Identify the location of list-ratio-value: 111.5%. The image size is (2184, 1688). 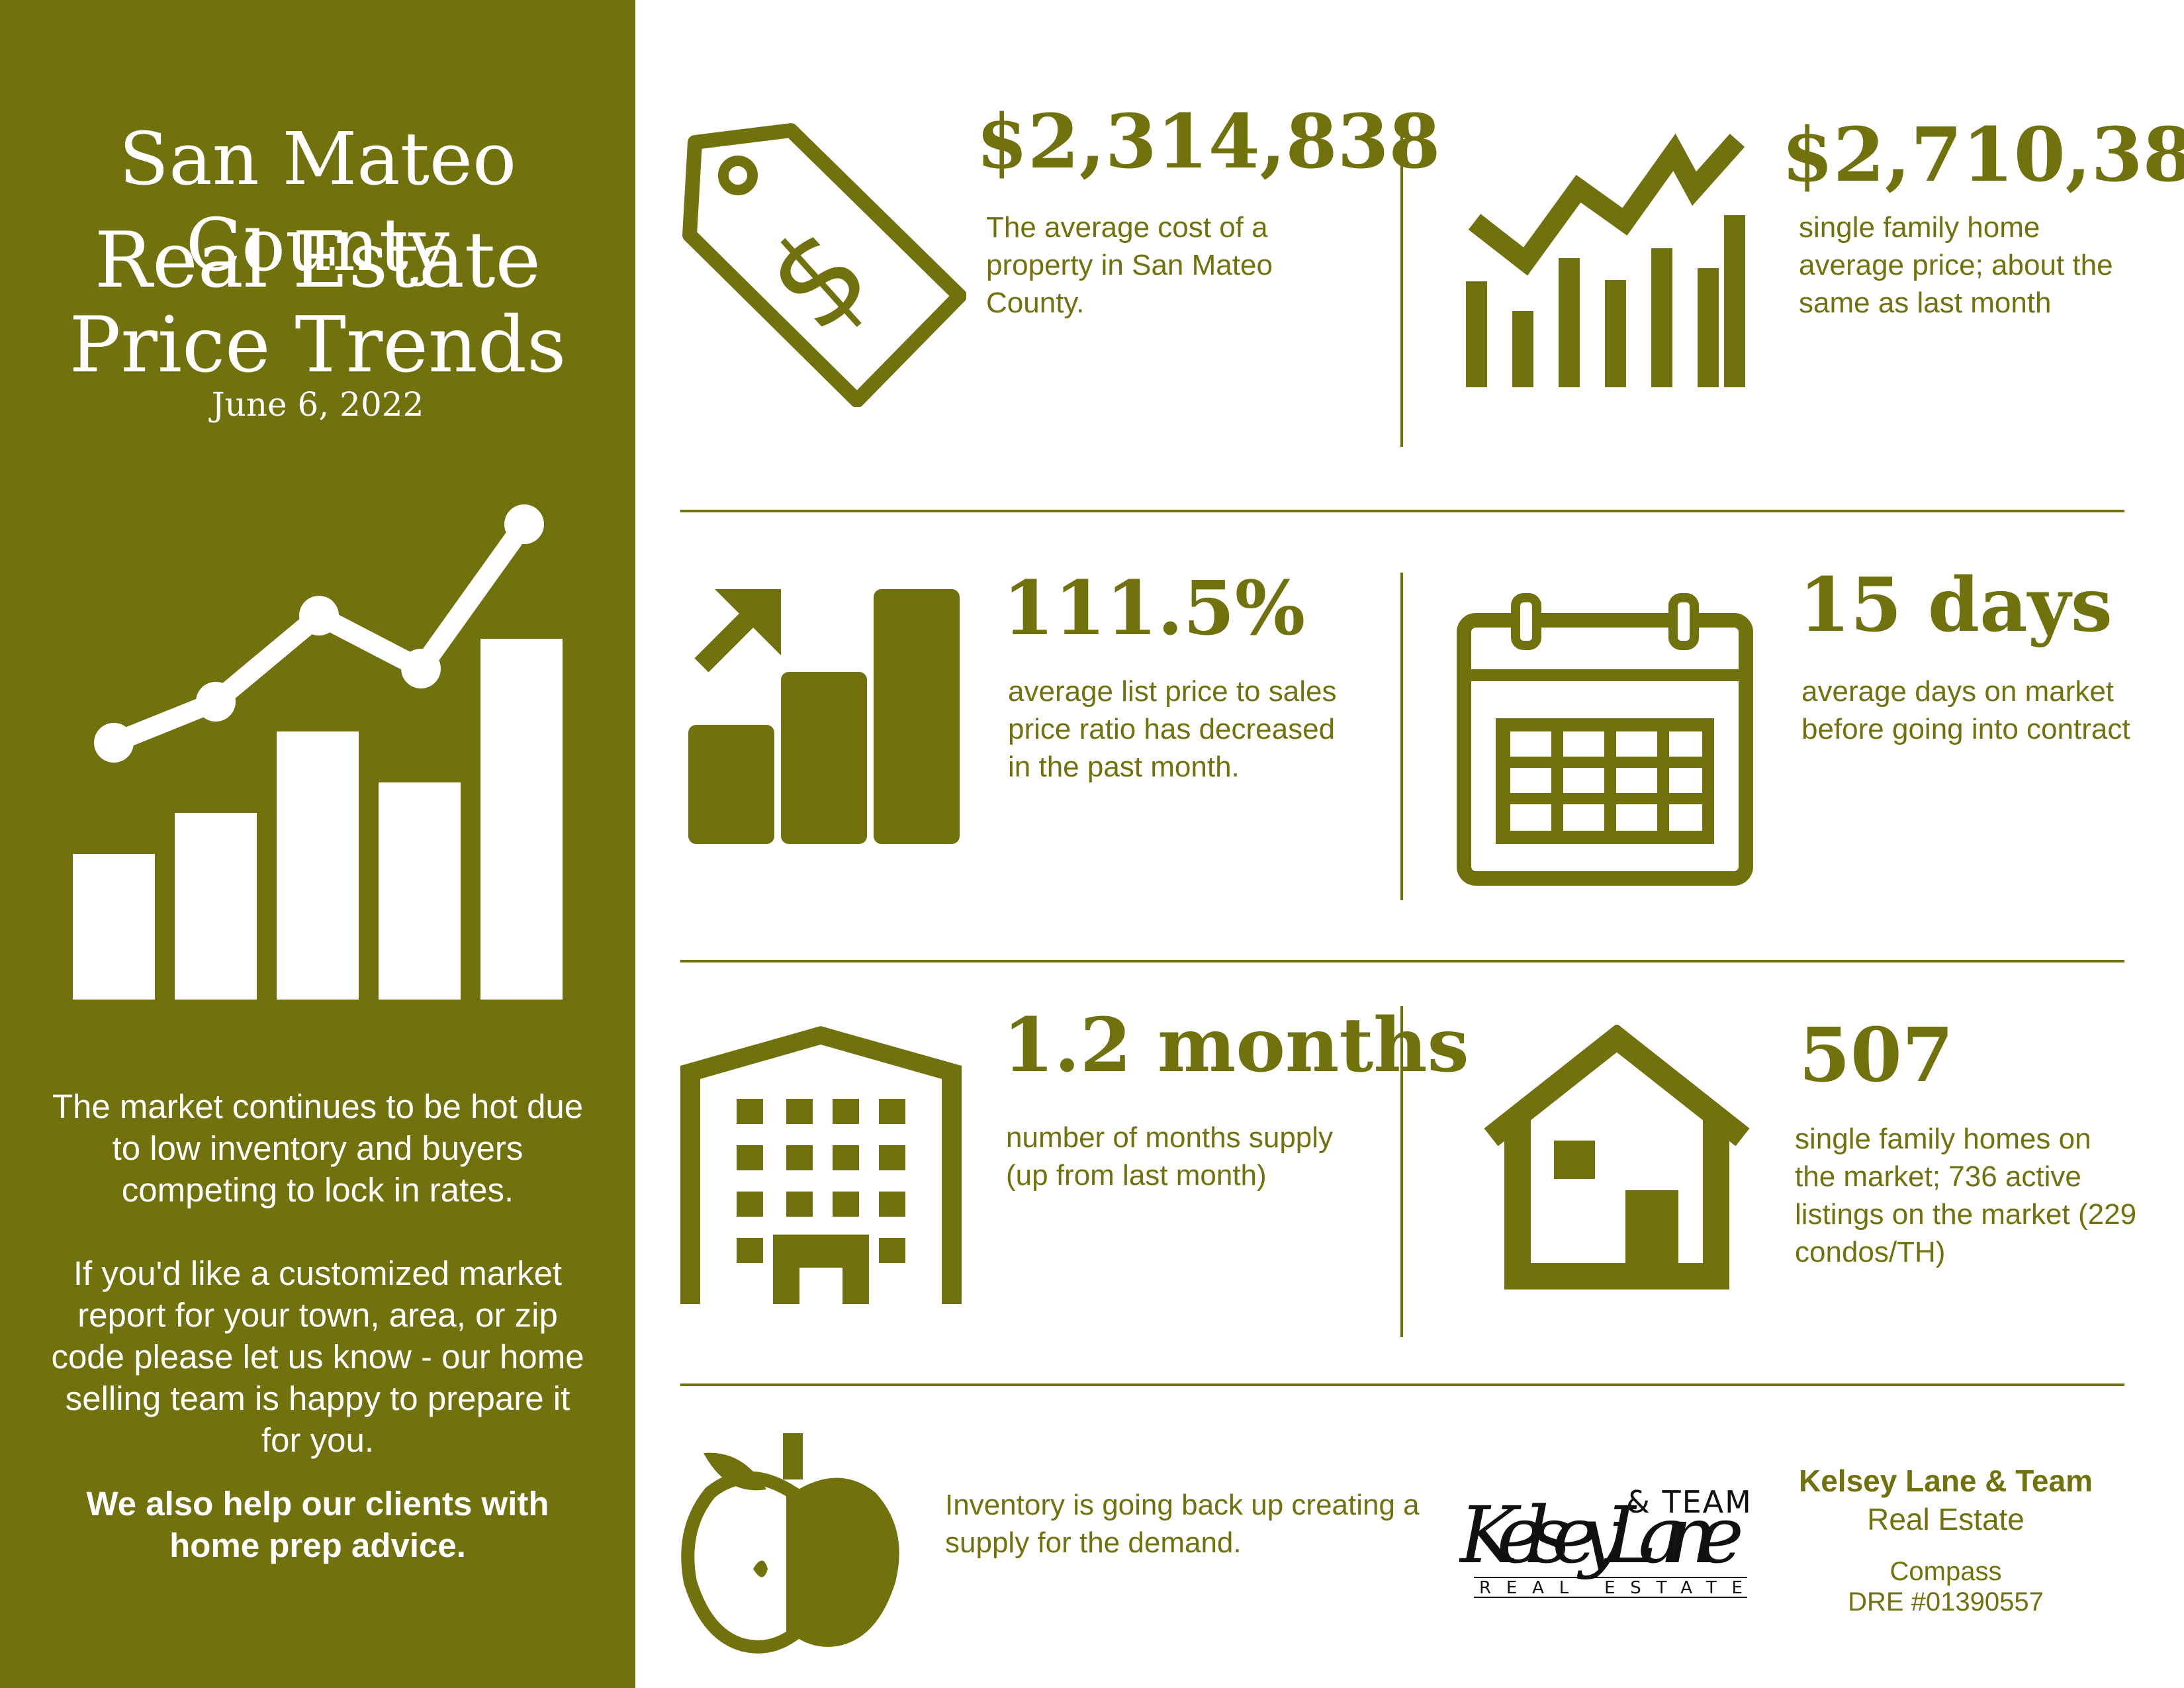
(1154, 608).